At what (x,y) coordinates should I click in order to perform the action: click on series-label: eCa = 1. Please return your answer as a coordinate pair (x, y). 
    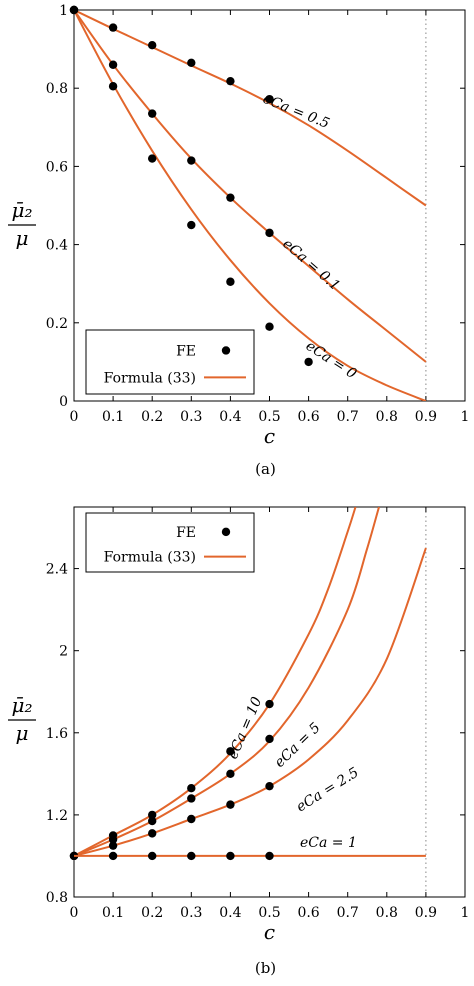
    Looking at the image, I should click on (328, 843).